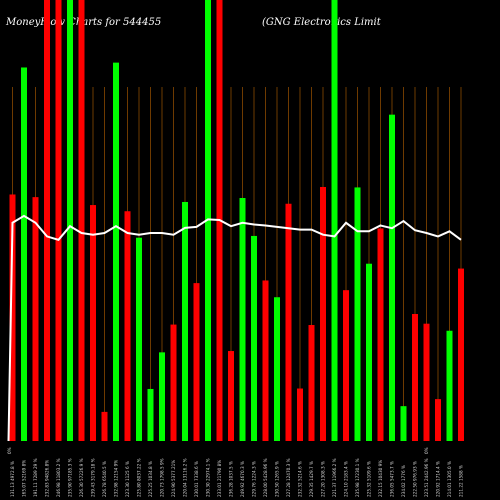 This screenshot has height=500, width=500. I want to click on x-tick-label: 230.30 22974.1 %, so click(208, 477).